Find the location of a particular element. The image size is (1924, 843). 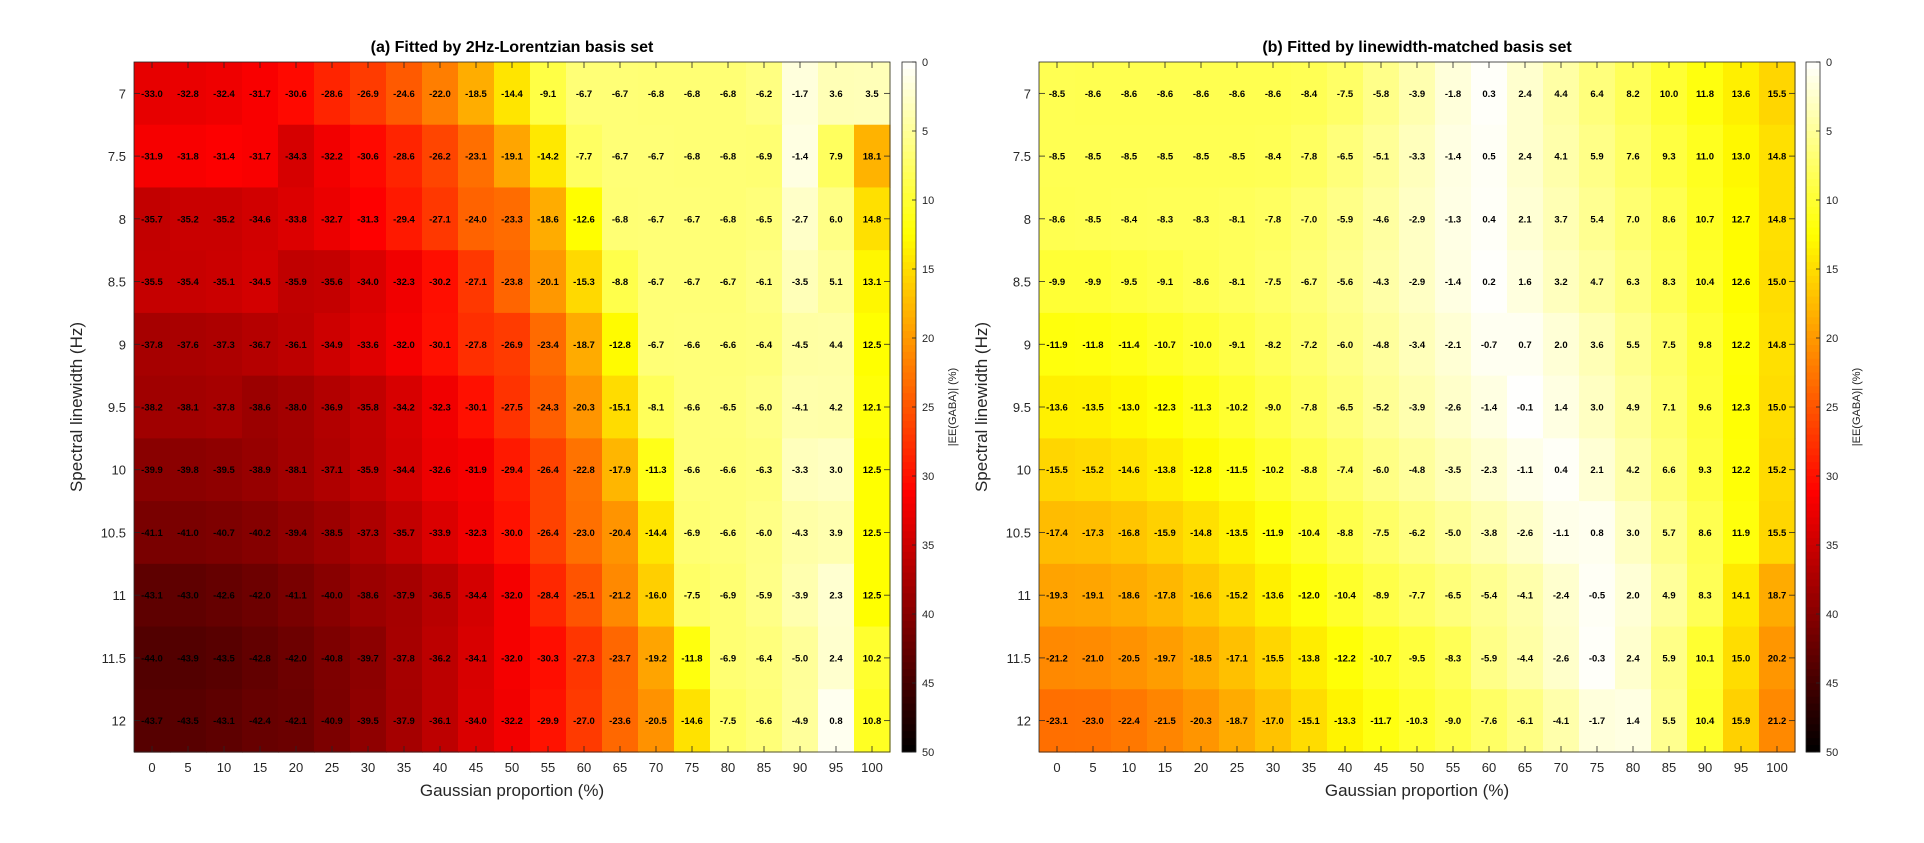

cell-value-label: -25.1 is located at coordinates (584, 596).